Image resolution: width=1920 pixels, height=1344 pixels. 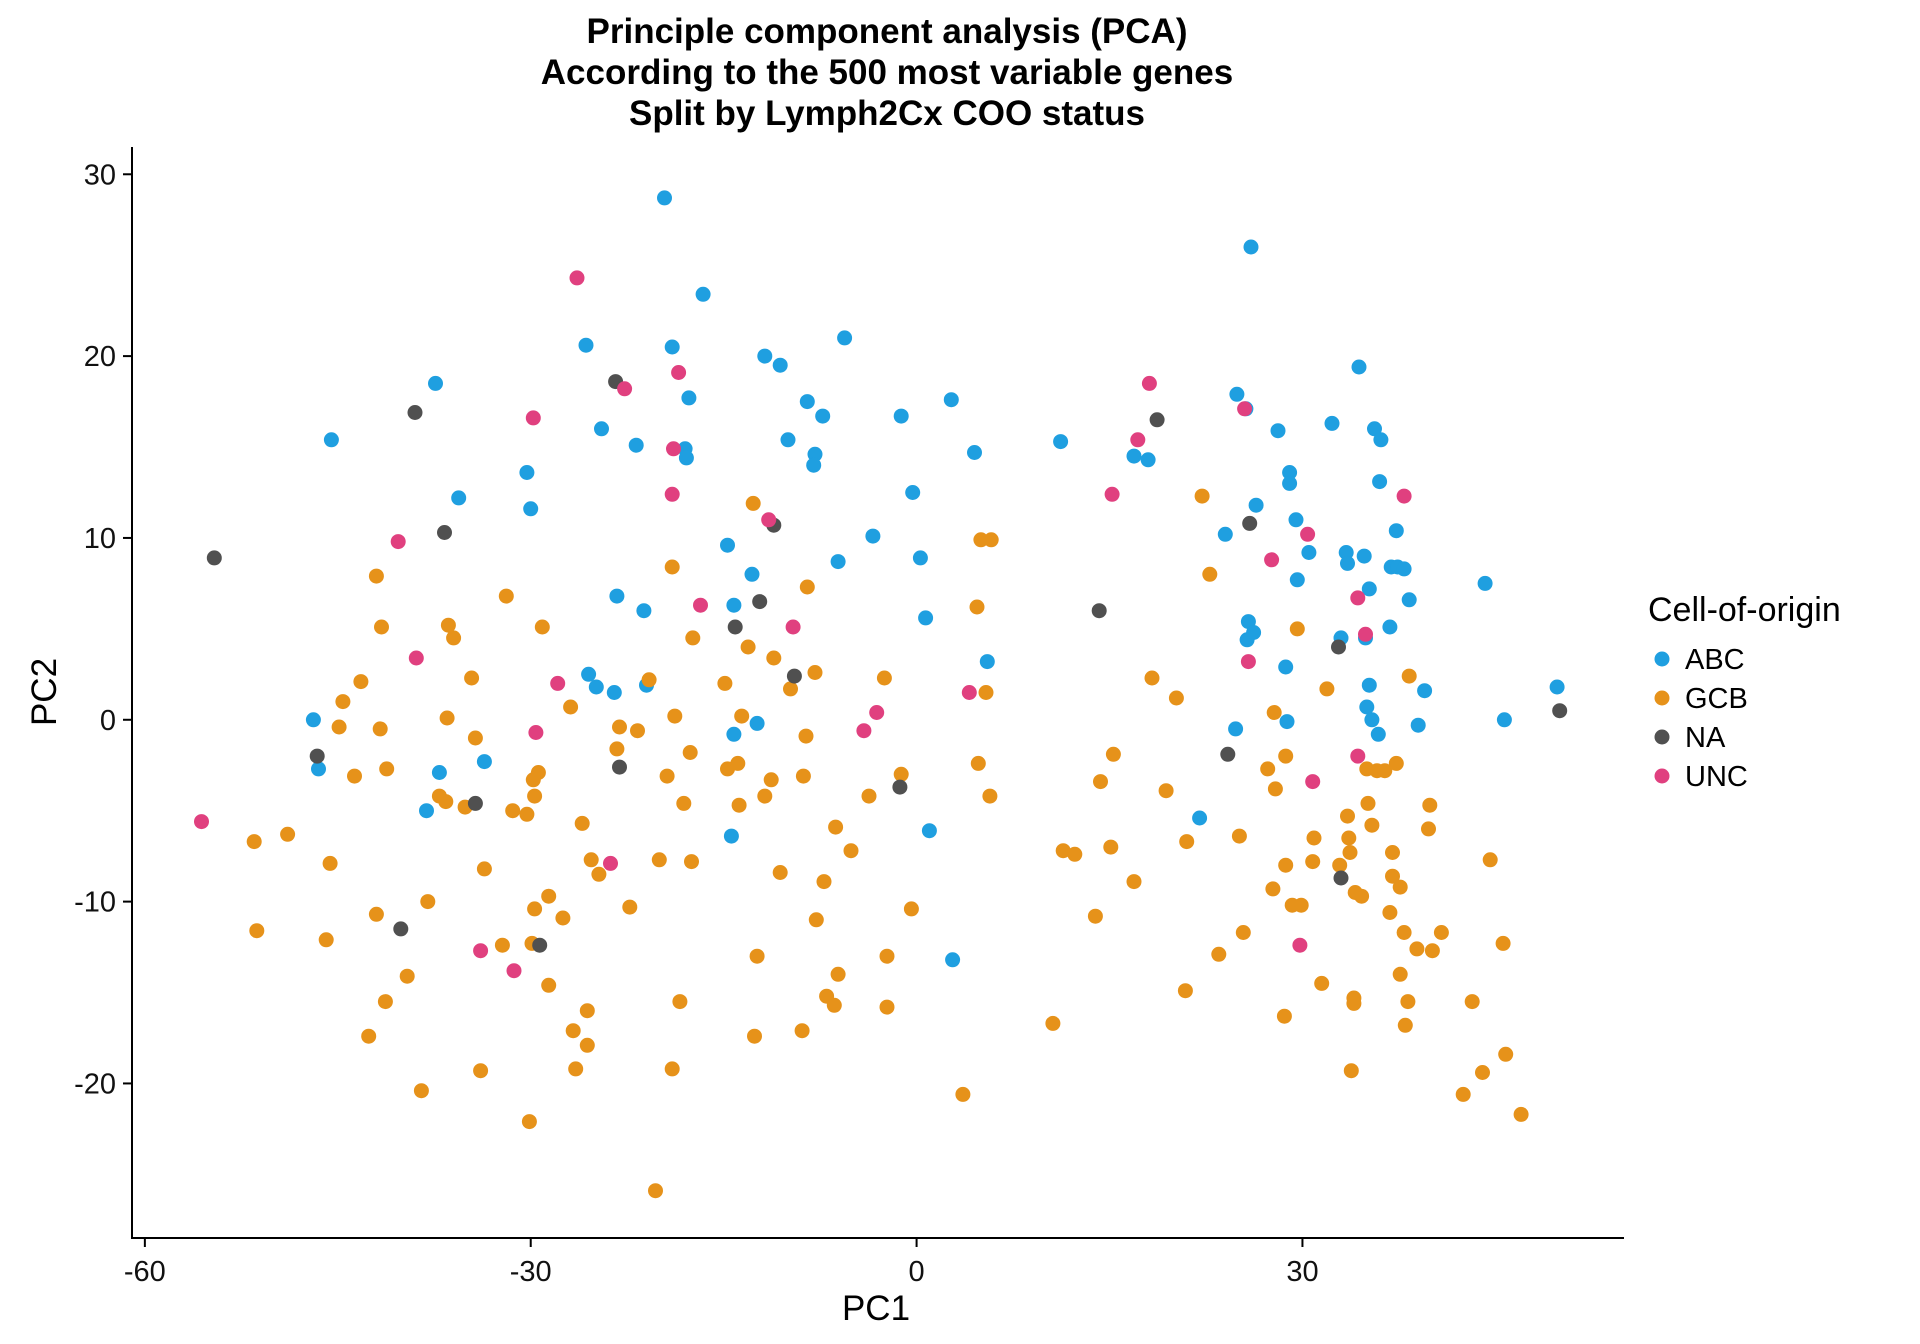 I want to click on legend-label-na: NA, so click(x=1705, y=738).